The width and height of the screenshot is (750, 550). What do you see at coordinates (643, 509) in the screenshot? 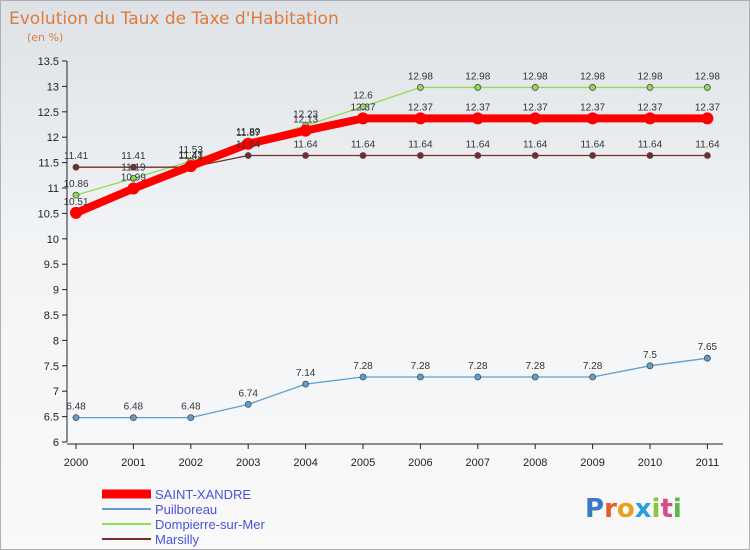
I see `logo-letter: x` at bounding box center [643, 509].